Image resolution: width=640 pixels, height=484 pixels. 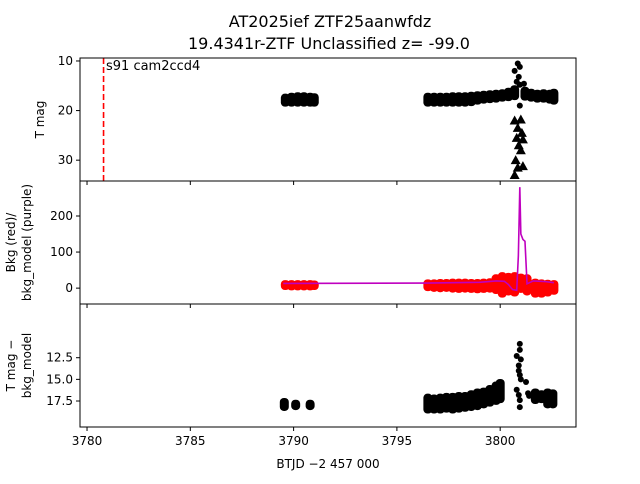 I want to click on sector-annotation: s91 cam2ccd4, so click(x=153, y=66).